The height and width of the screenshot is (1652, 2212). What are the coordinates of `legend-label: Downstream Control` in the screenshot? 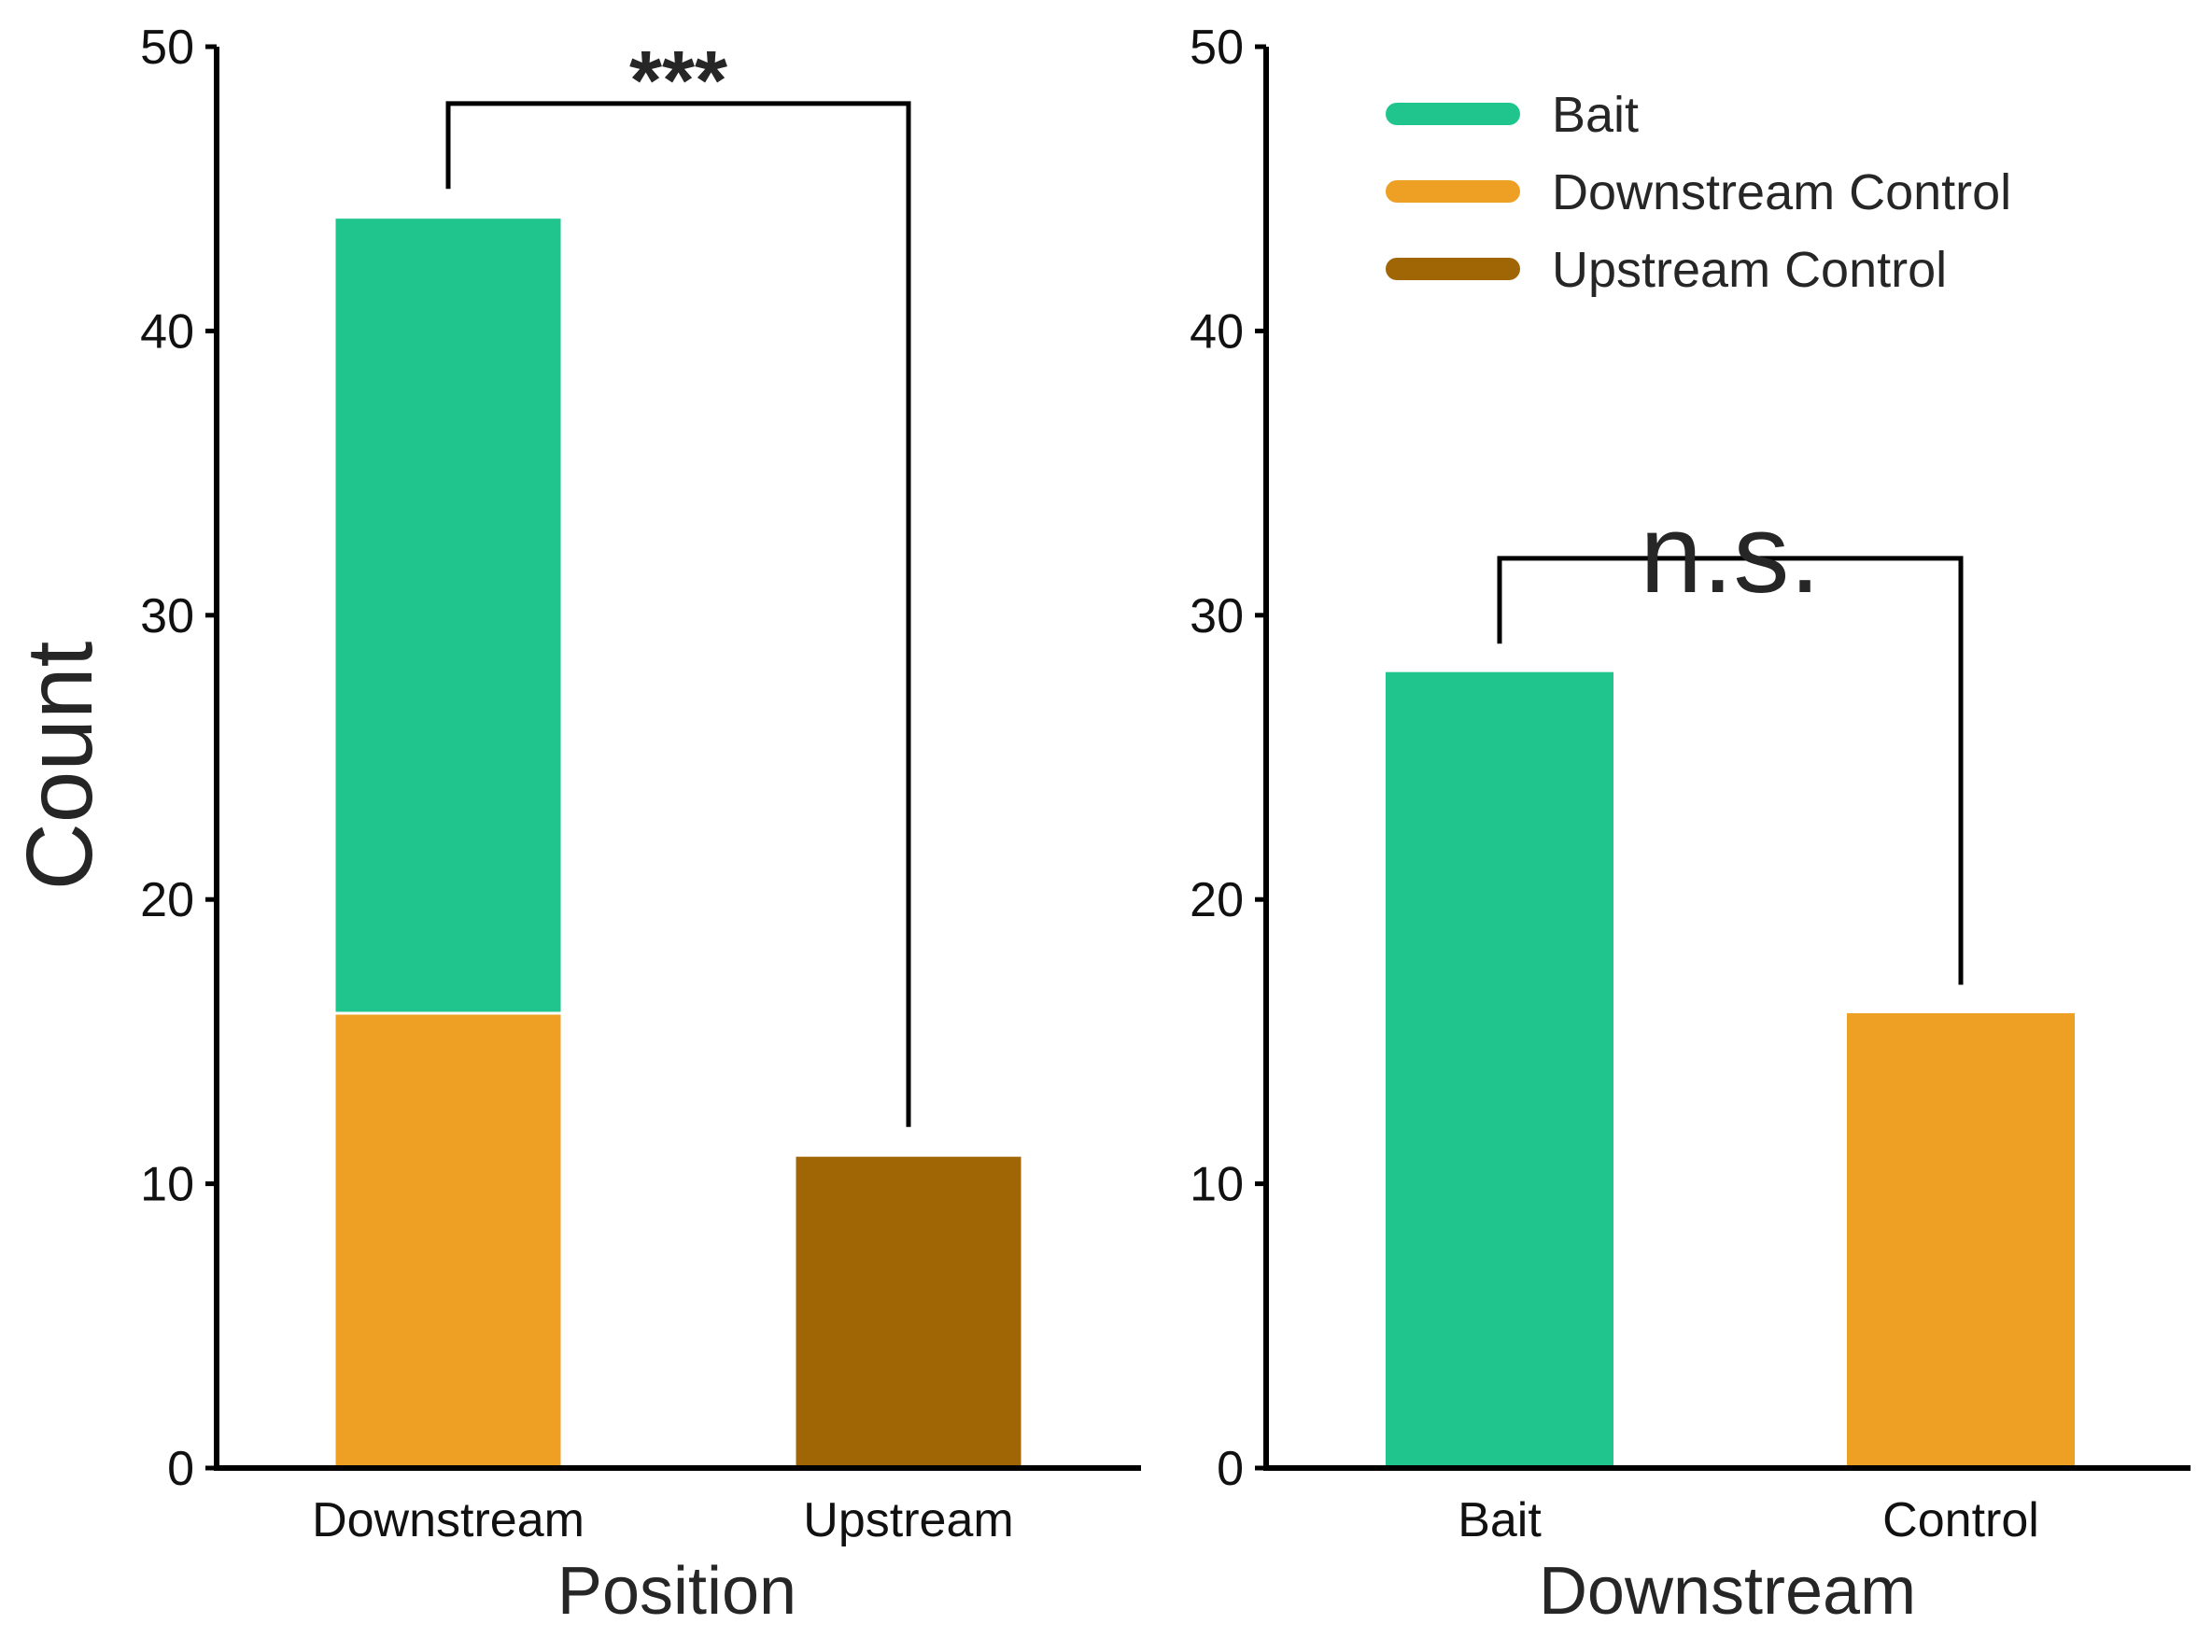 It's located at (1781, 192).